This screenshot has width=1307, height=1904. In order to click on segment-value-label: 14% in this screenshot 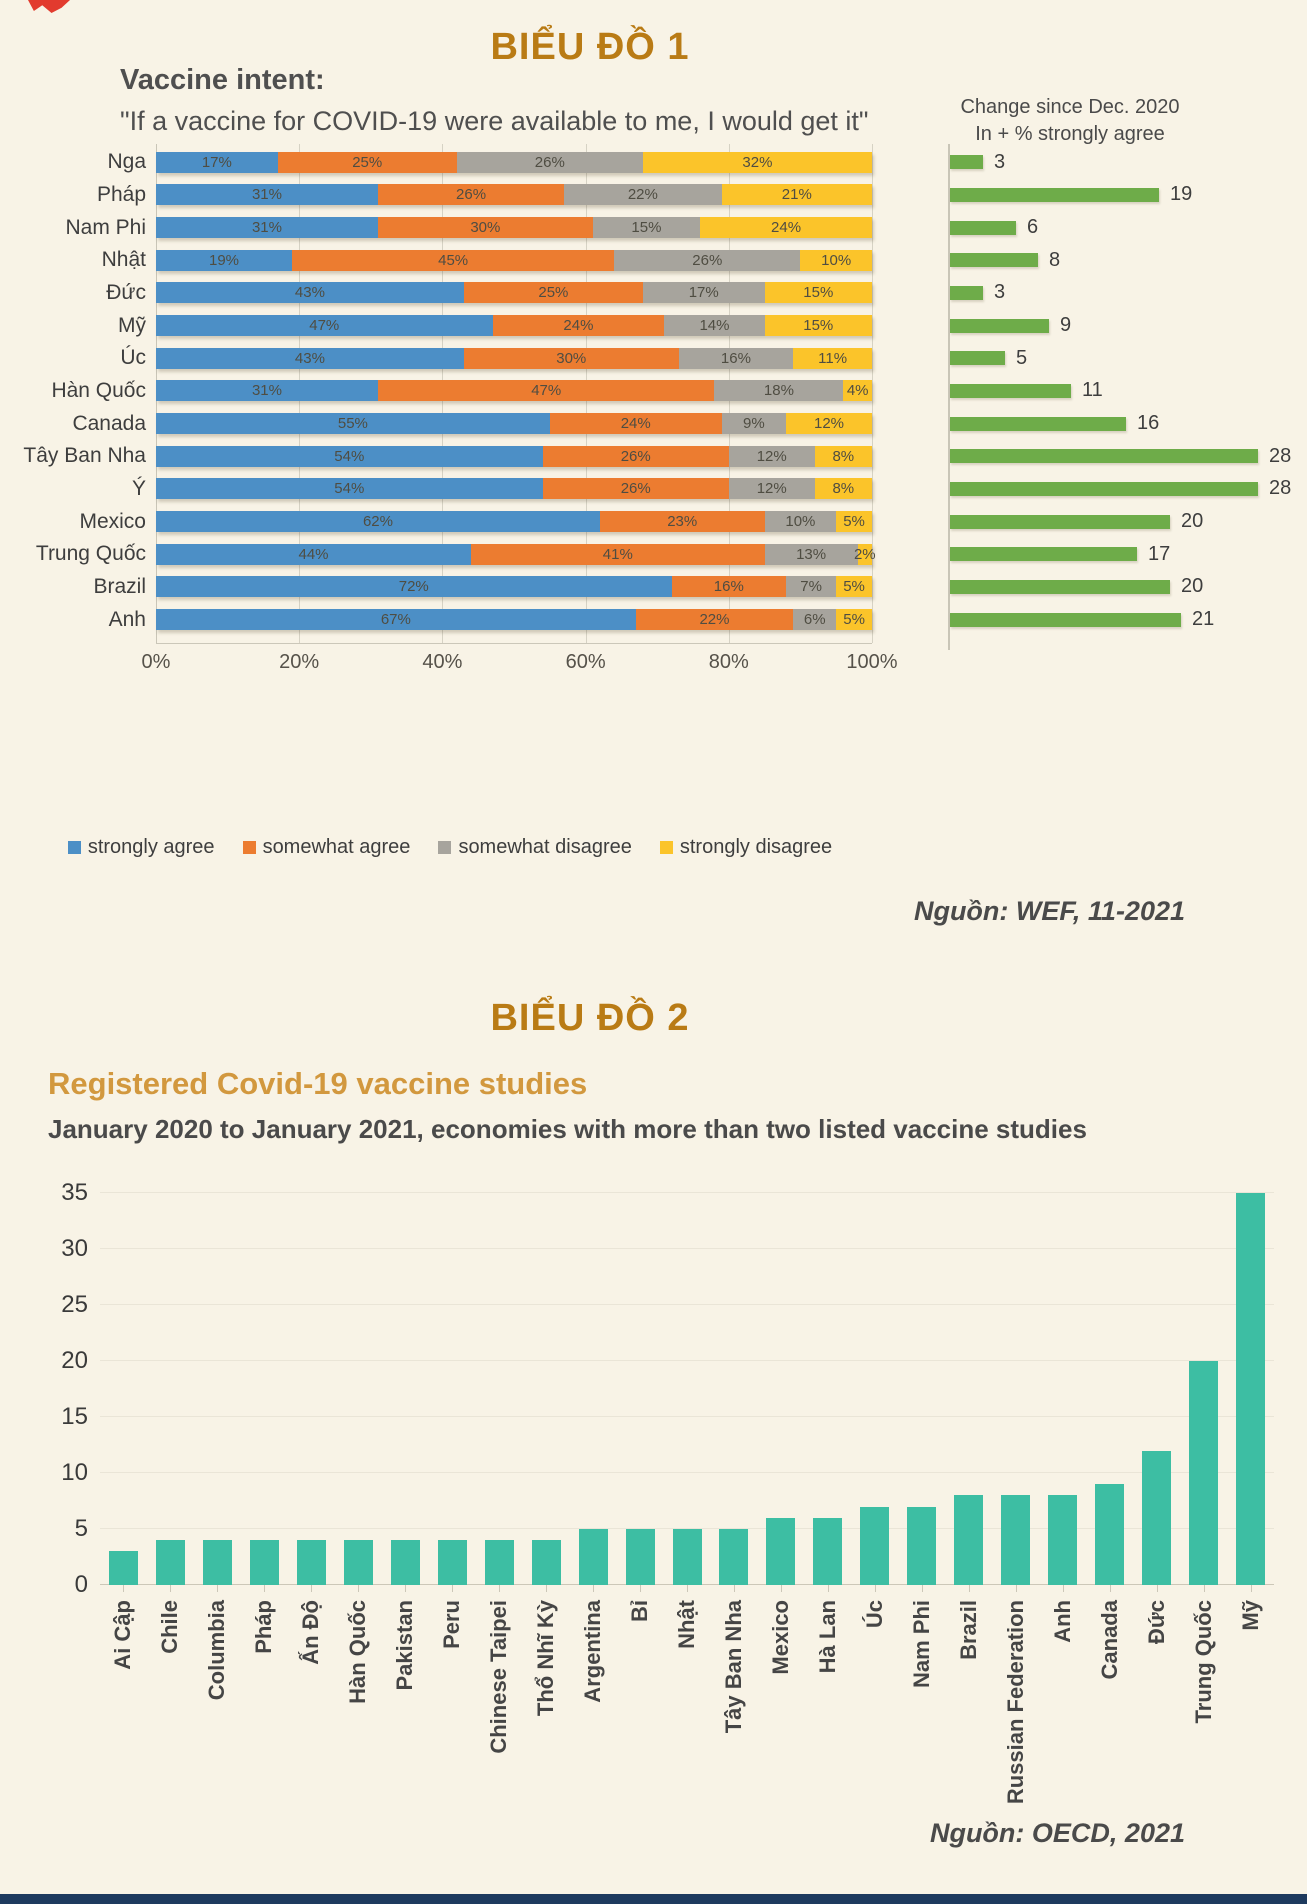, I will do `click(714, 326)`.